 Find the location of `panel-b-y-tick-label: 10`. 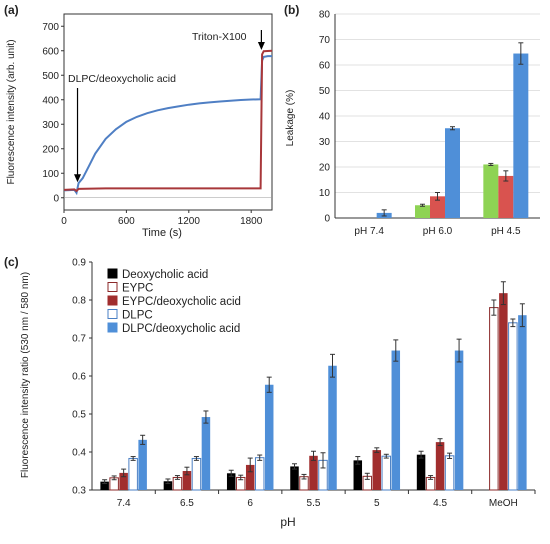

panel-b-y-tick-label: 10 is located at coordinates (325, 193).